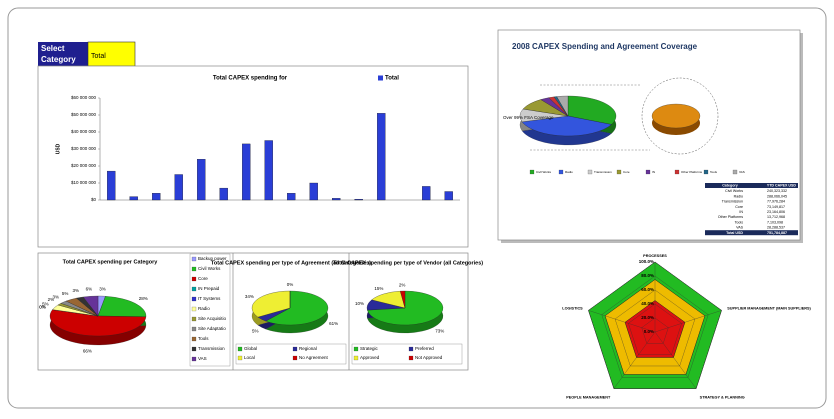 Image resolution: width=834 pixels, height=419 pixels. What do you see at coordinates (751, 185) in the screenshot?
I see `table-header-bg` at bounding box center [751, 185].